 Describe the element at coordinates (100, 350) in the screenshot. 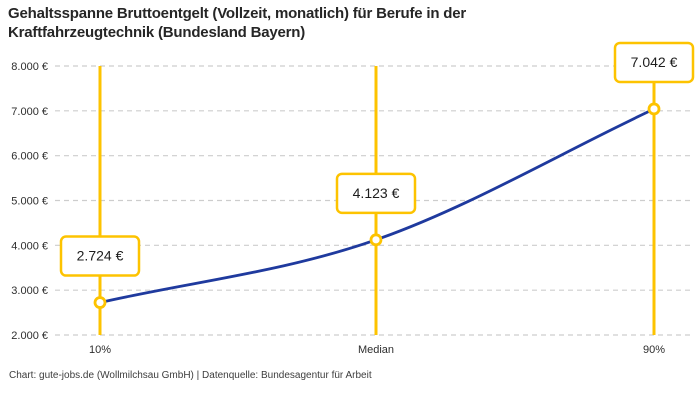

I see `x-tick-label: 10%` at that location.